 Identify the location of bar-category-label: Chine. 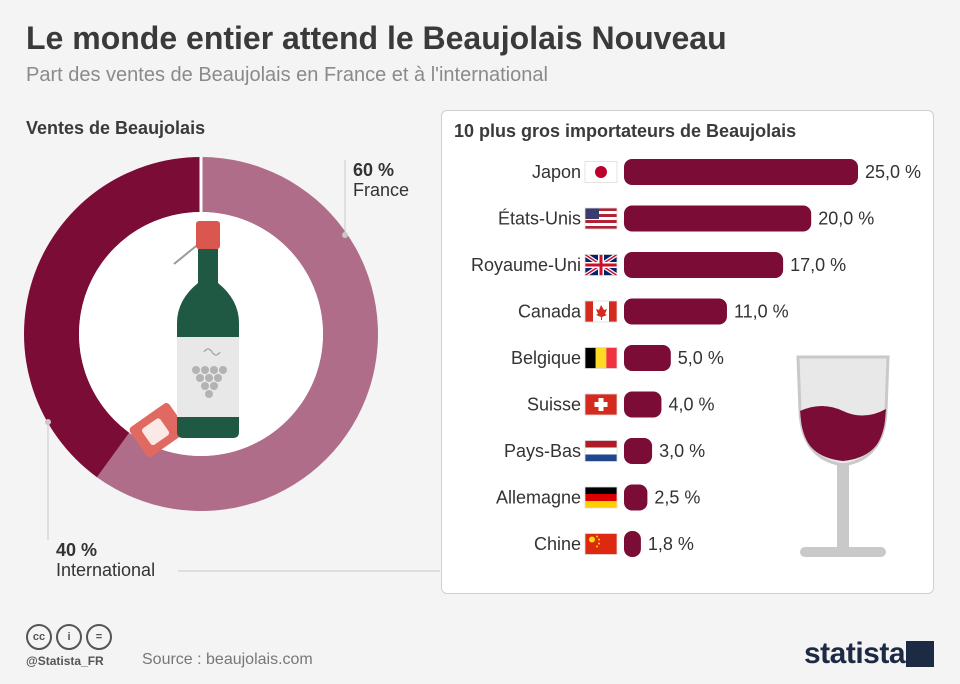
(557, 544).